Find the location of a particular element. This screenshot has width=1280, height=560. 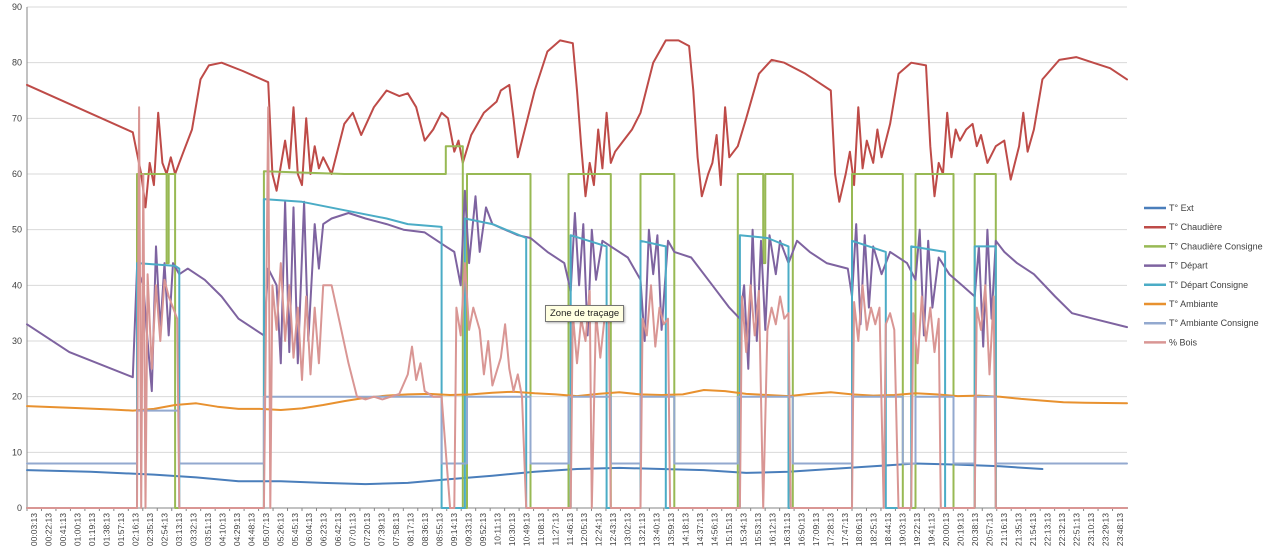

x-tick-label: 20:57:13 is located at coordinates (990, 529).